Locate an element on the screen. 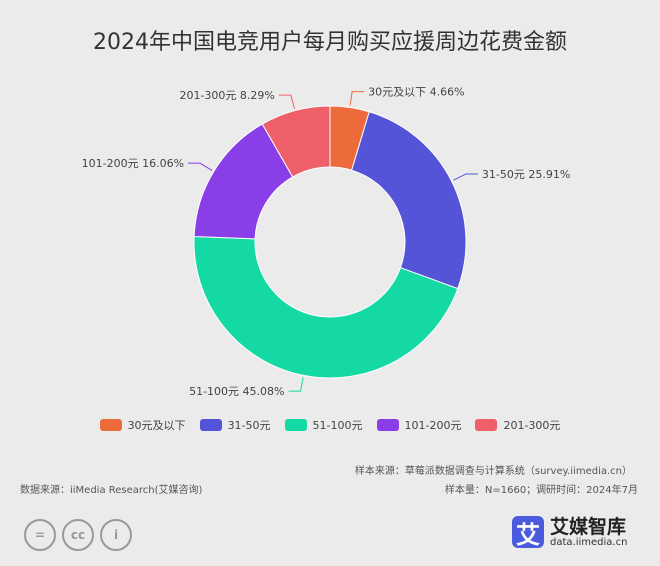 This screenshot has width=660, height=566. cc-icon: cc is located at coordinates (78, 535).